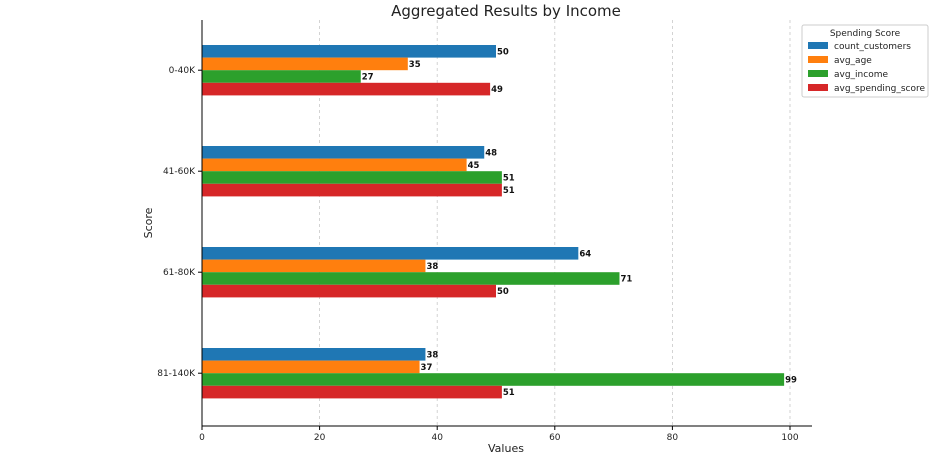 Image resolution: width=950 pixels, height=471 pixels. I want to click on y-tick-label: 41-60K, so click(179, 172).